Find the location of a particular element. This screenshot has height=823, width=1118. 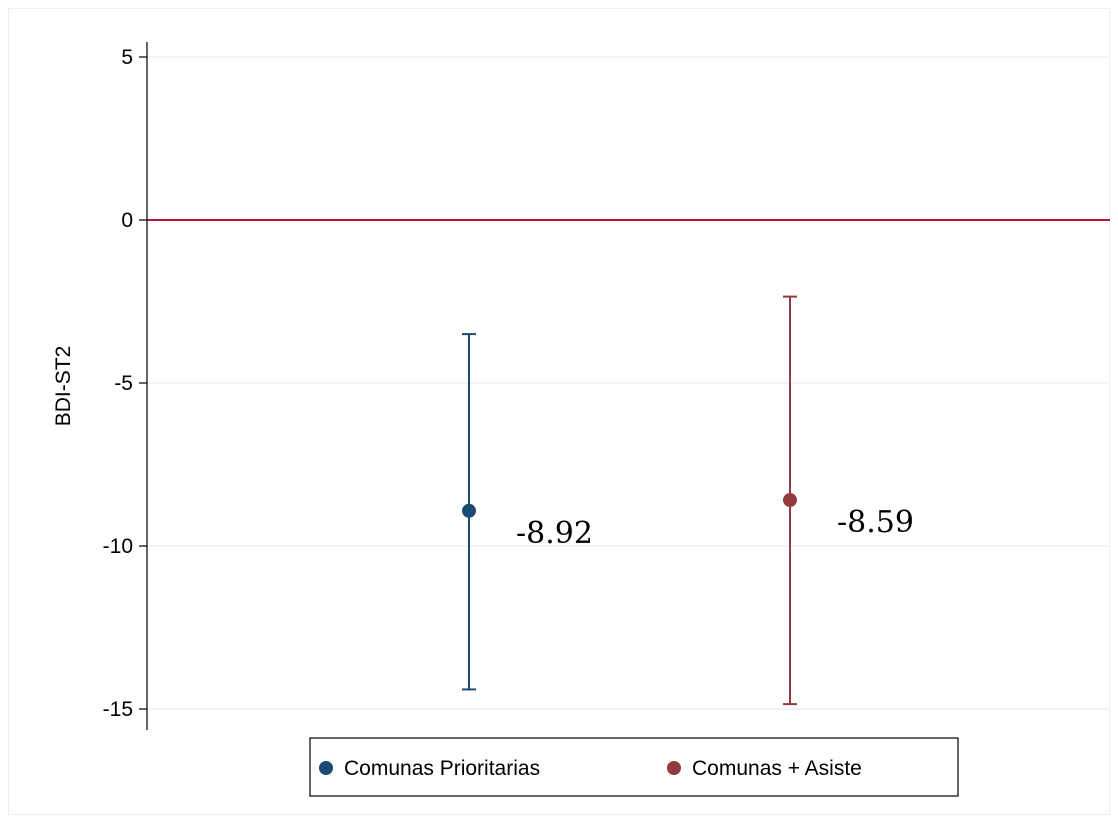

y-tick-label: 0 is located at coordinates (127, 220).